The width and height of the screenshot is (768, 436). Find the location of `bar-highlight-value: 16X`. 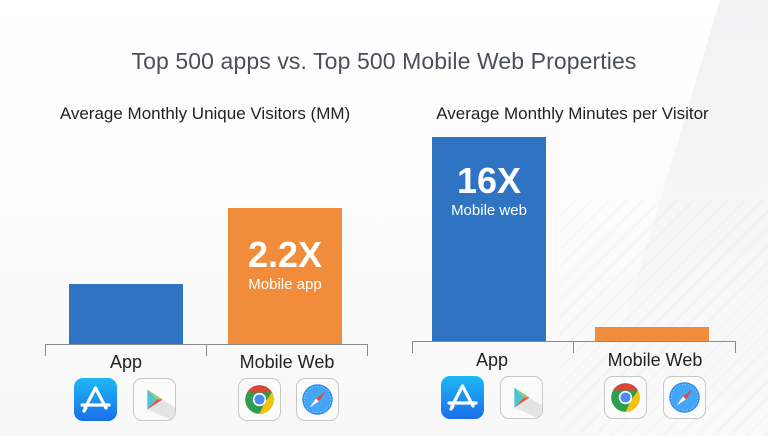

bar-highlight-value: 16X is located at coordinates (489, 180).